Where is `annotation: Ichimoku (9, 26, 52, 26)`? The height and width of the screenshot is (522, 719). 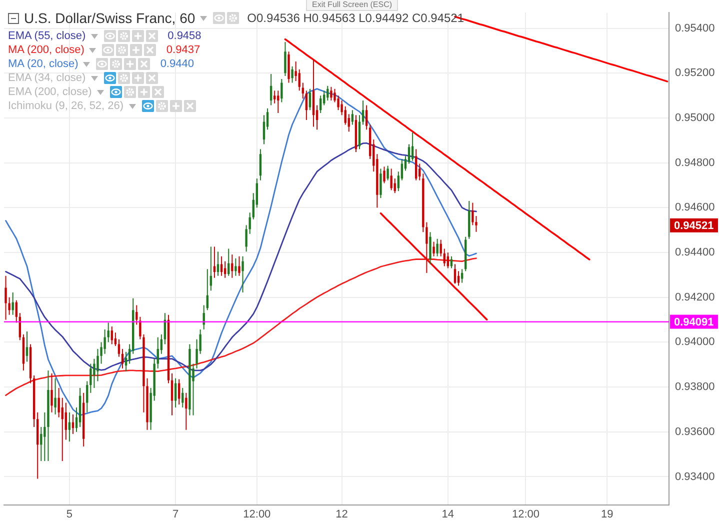
annotation: Ichimoku (9, 26, 52, 26) is located at coordinates (66, 106).